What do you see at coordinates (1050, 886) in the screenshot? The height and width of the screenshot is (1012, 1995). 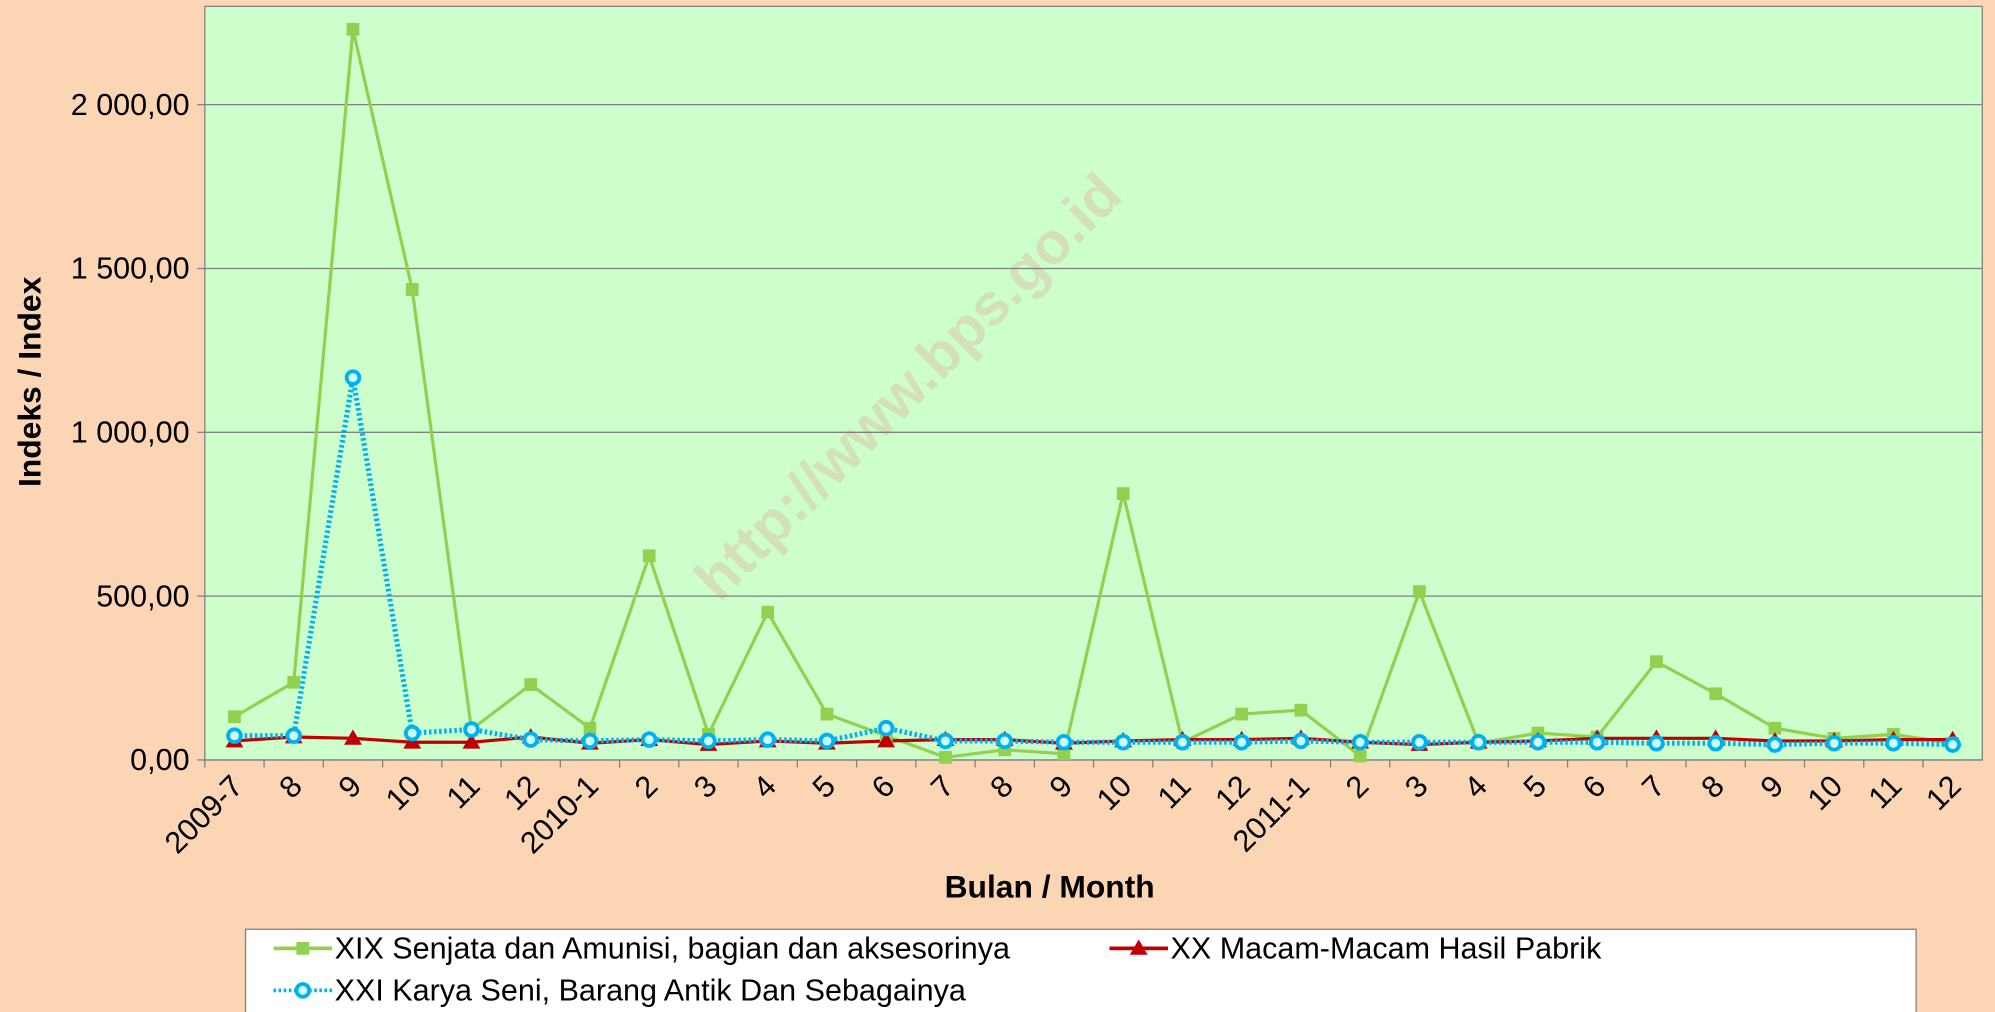 I see `x-axis-title: Bulan / Month` at bounding box center [1050, 886].